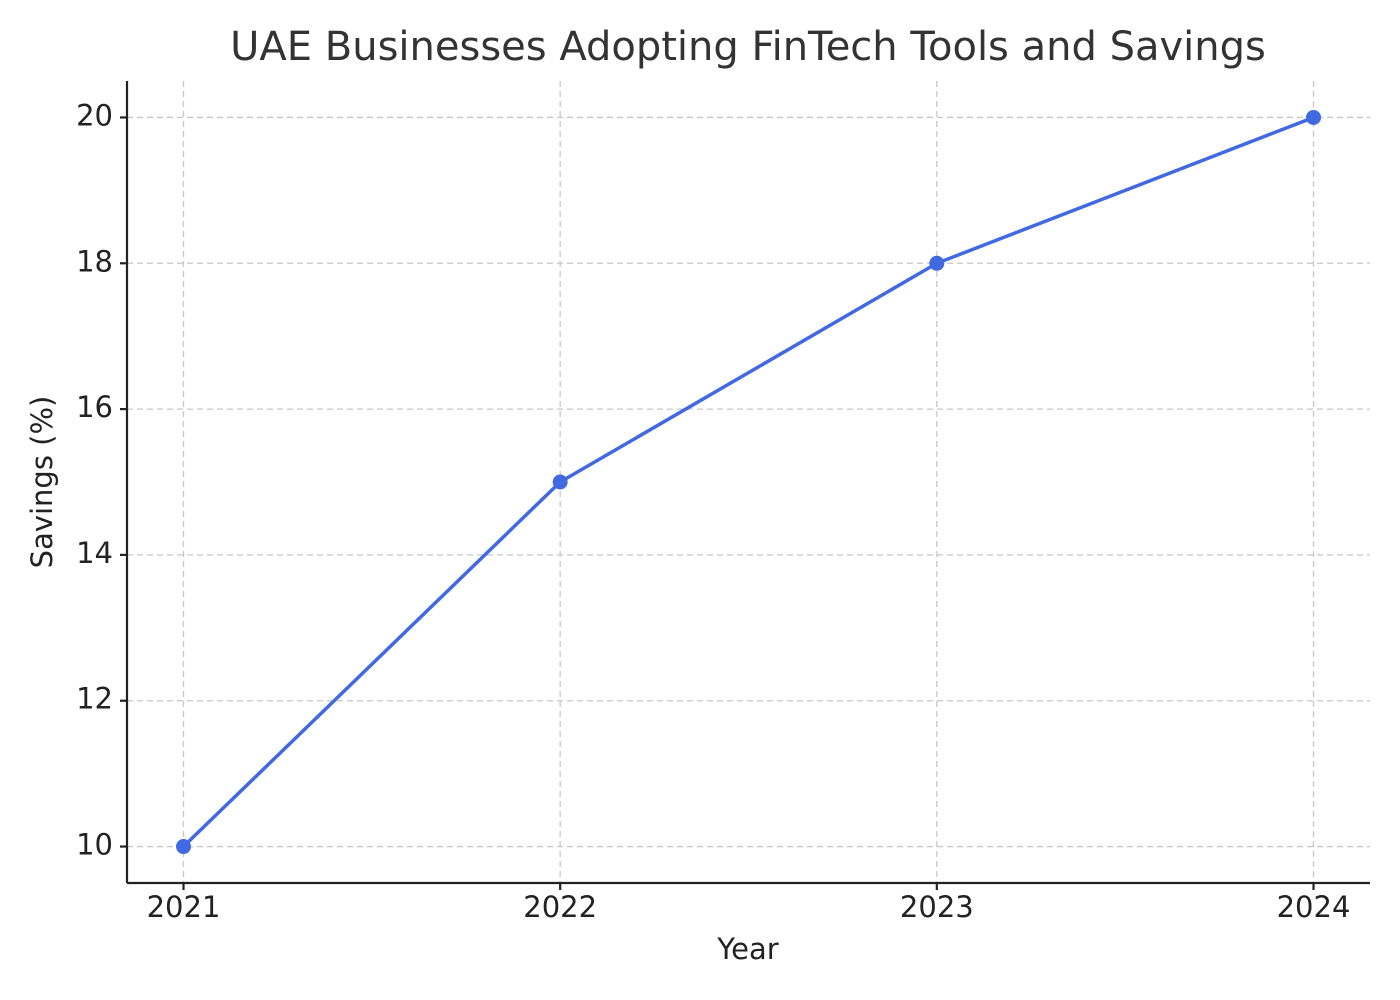 This screenshot has width=1400, height=1000. I want to click on y-axis-label: Savings (%), so click(42, 482).